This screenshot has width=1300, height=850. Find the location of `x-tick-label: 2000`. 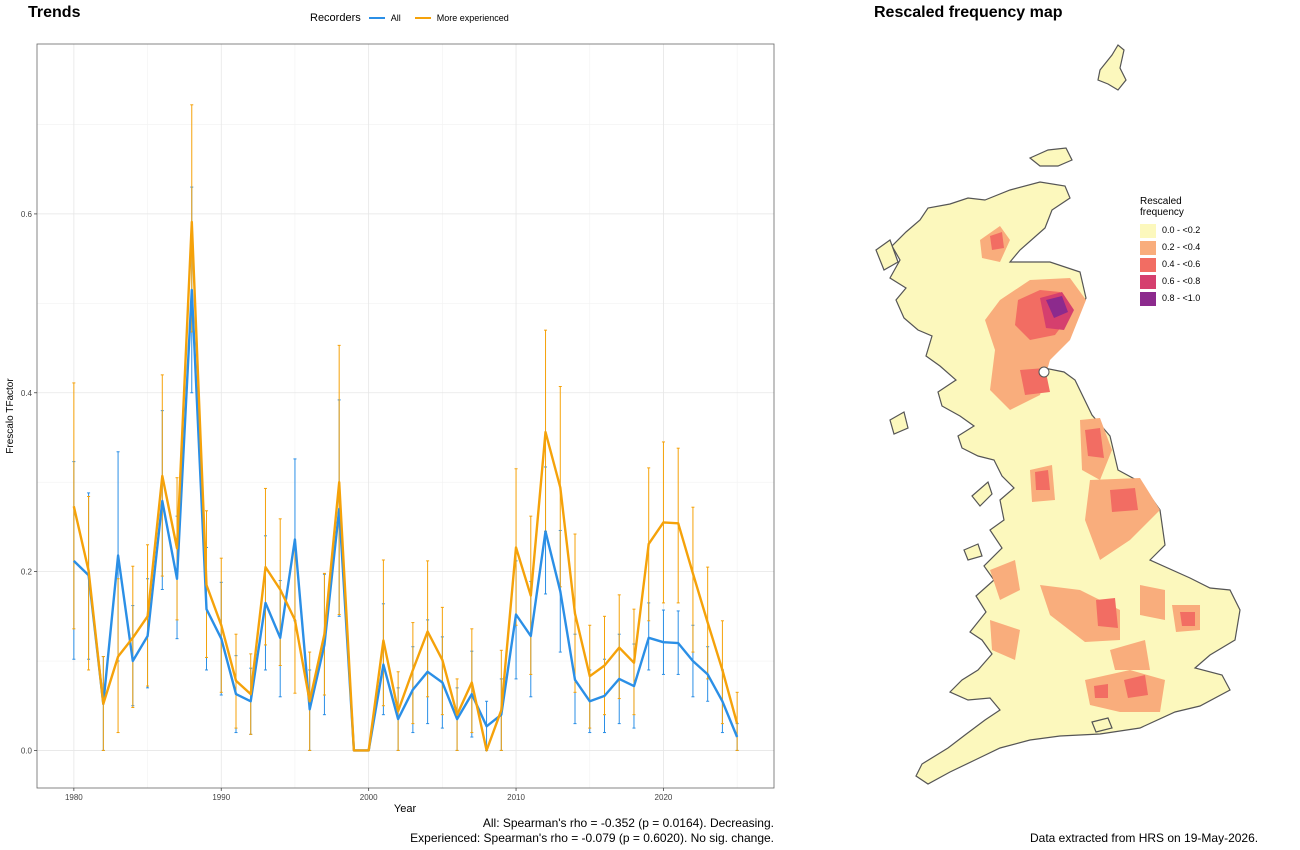

x-tick-label: 2000 is located at coordinates (369, 797).